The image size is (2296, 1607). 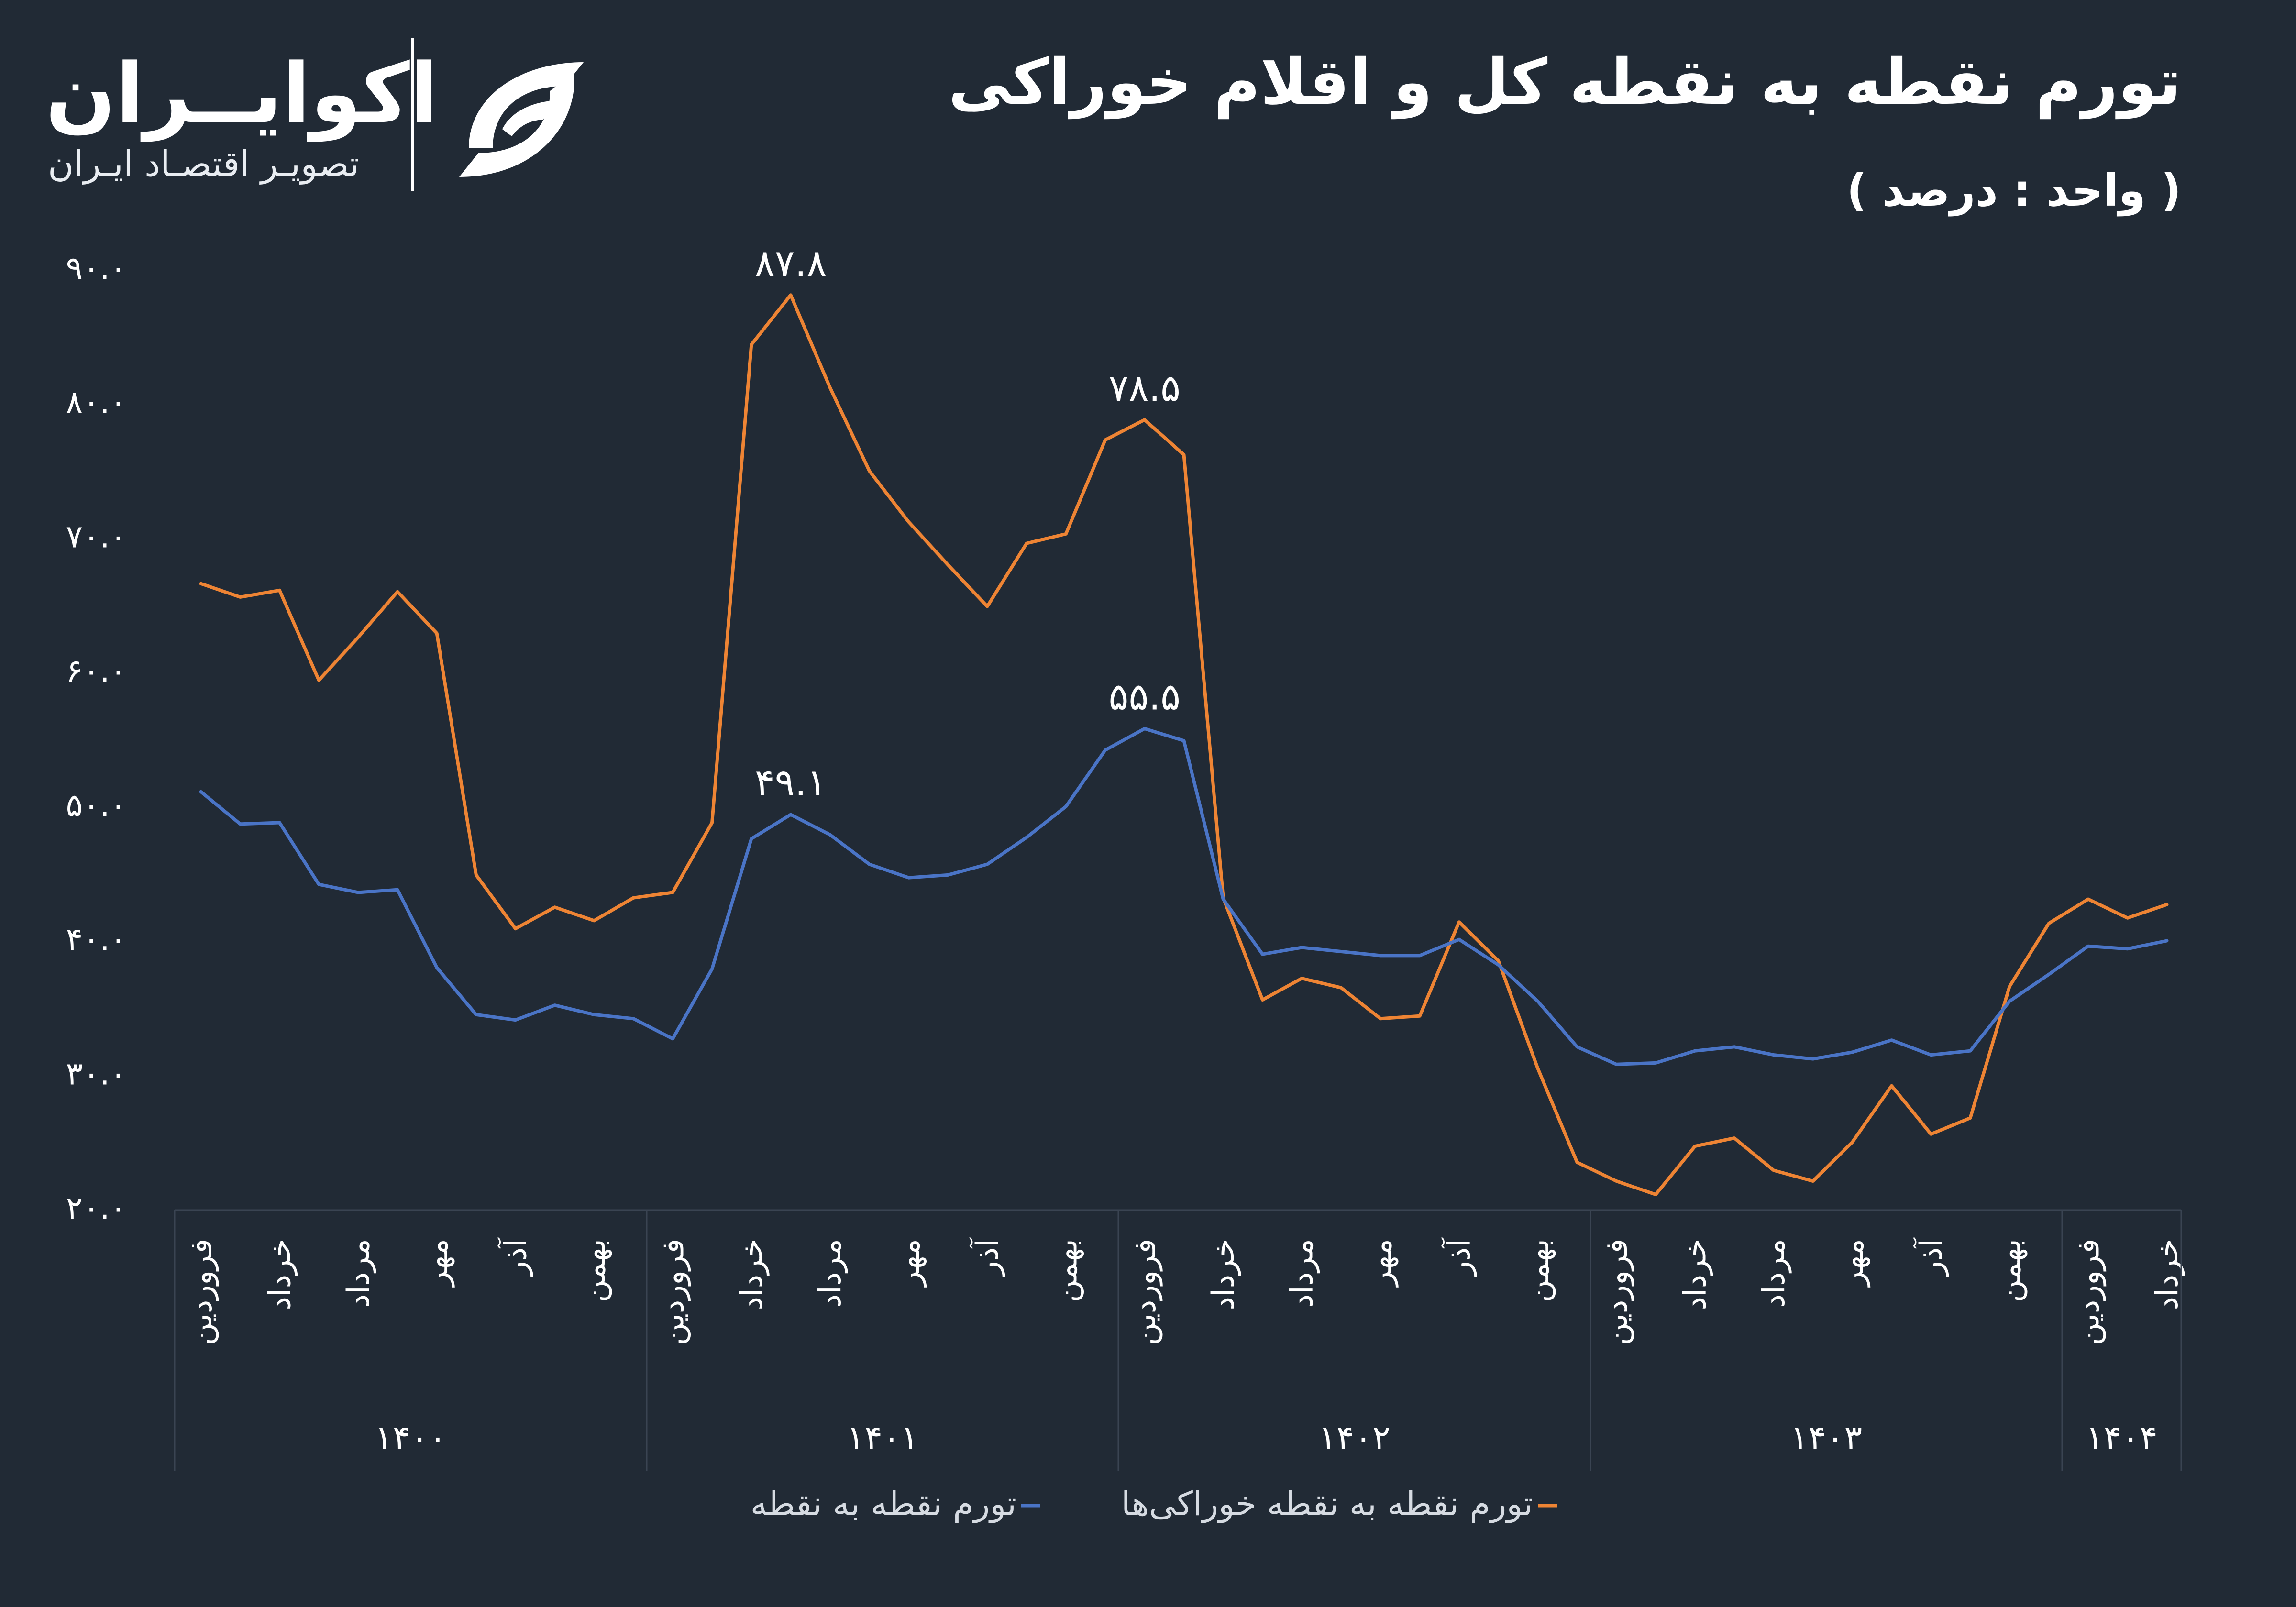 What do you see at coordinates (1145, 696) in the screenshot?
I see `data-label: ۵۵.۵` at bounding box center [1145, 696].